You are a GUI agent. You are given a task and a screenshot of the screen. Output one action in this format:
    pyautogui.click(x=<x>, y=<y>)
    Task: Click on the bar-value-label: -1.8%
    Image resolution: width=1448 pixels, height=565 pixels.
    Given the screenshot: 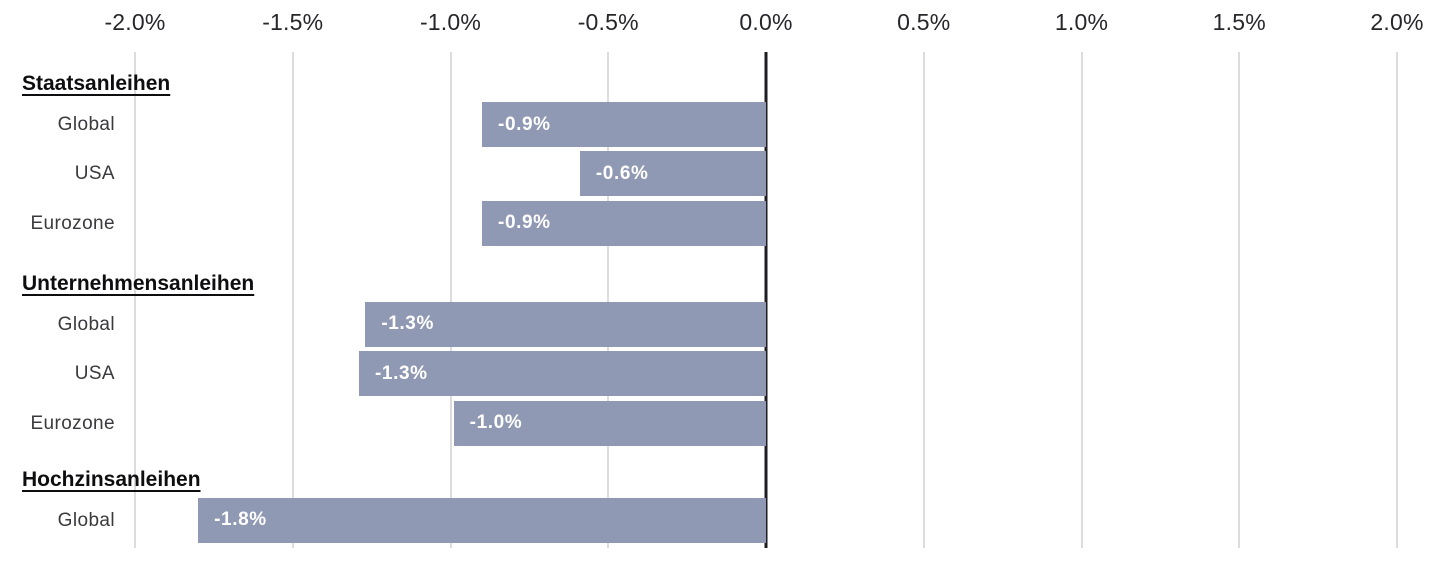 What is the action you would take?
    pyautogui.click(x=240, y=520)
    